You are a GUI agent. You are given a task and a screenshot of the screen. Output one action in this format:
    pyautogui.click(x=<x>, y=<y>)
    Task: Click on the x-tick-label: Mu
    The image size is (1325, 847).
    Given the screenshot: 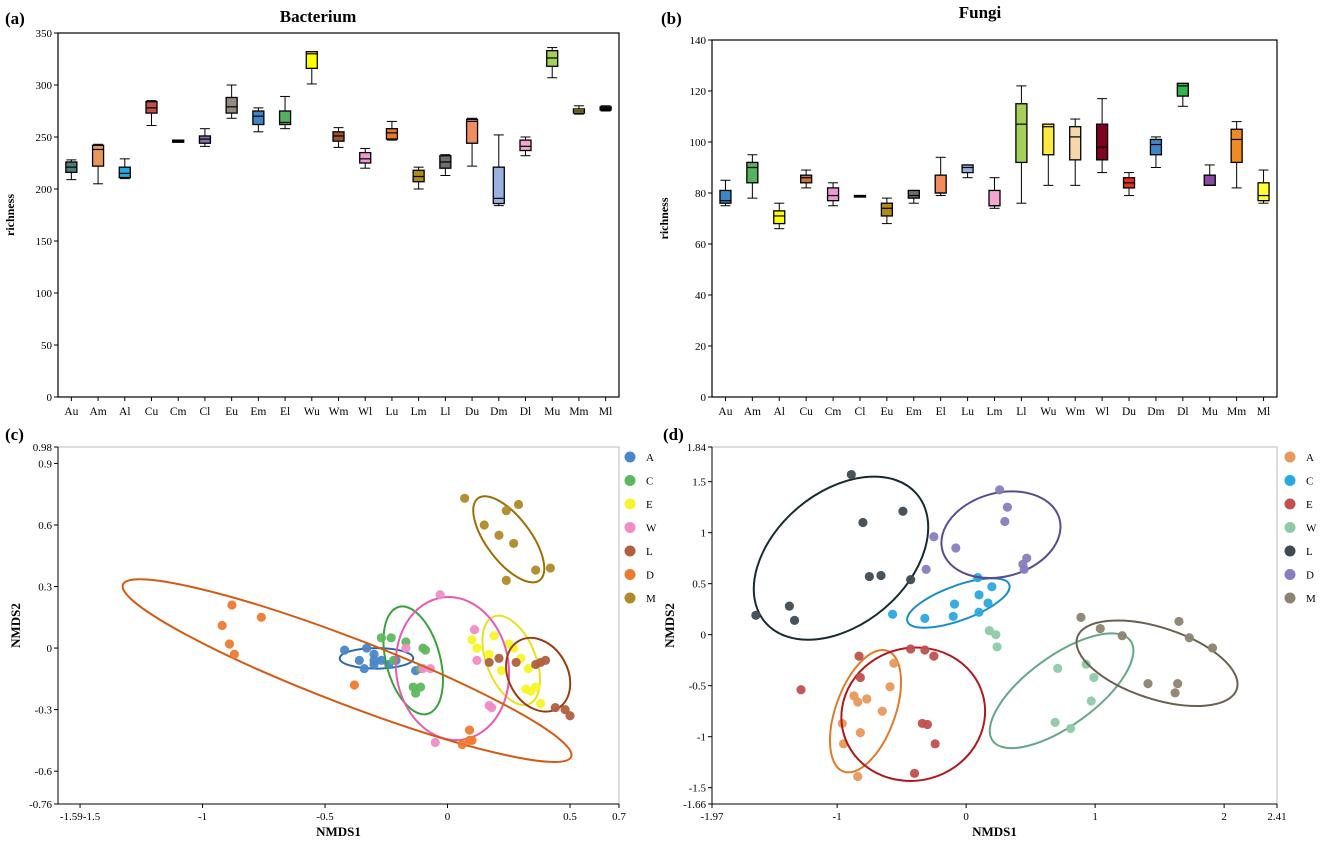 What is the action you would take?
    pyautogui.click(x=1210, y=412)
    